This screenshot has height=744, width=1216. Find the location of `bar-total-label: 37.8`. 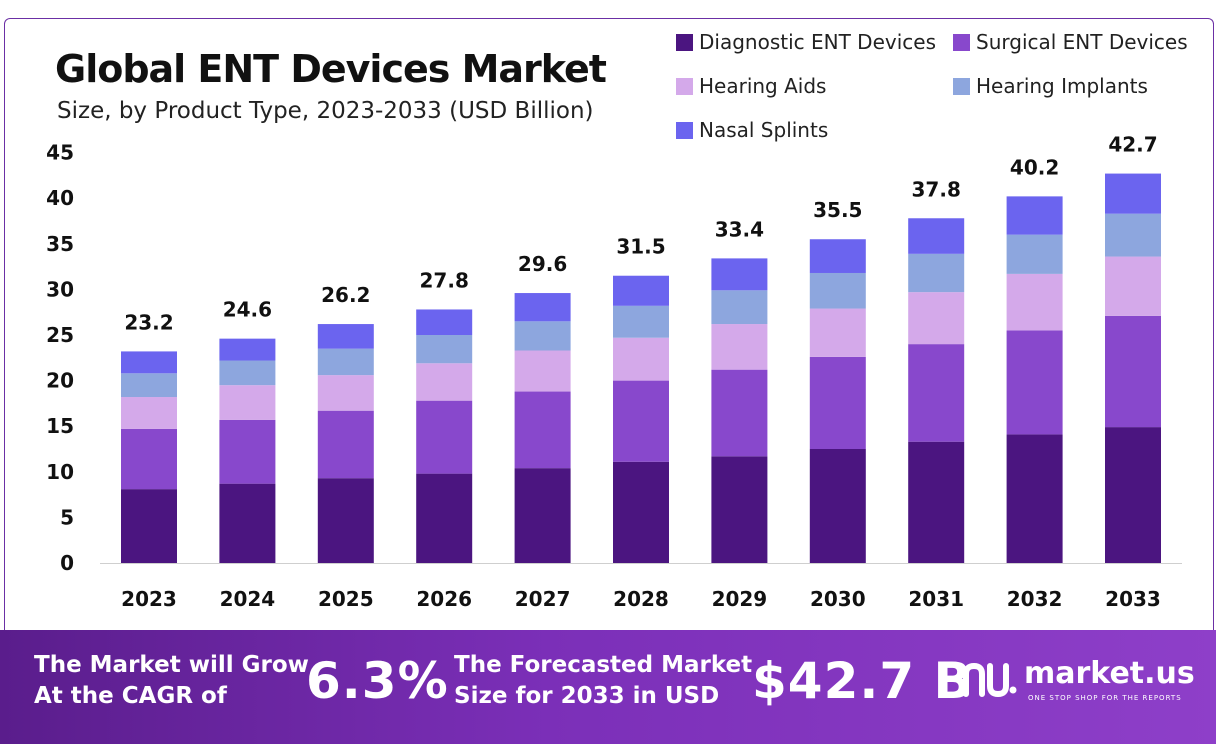

bar-total-label: 37.8 is located at coordinates (936, 189).